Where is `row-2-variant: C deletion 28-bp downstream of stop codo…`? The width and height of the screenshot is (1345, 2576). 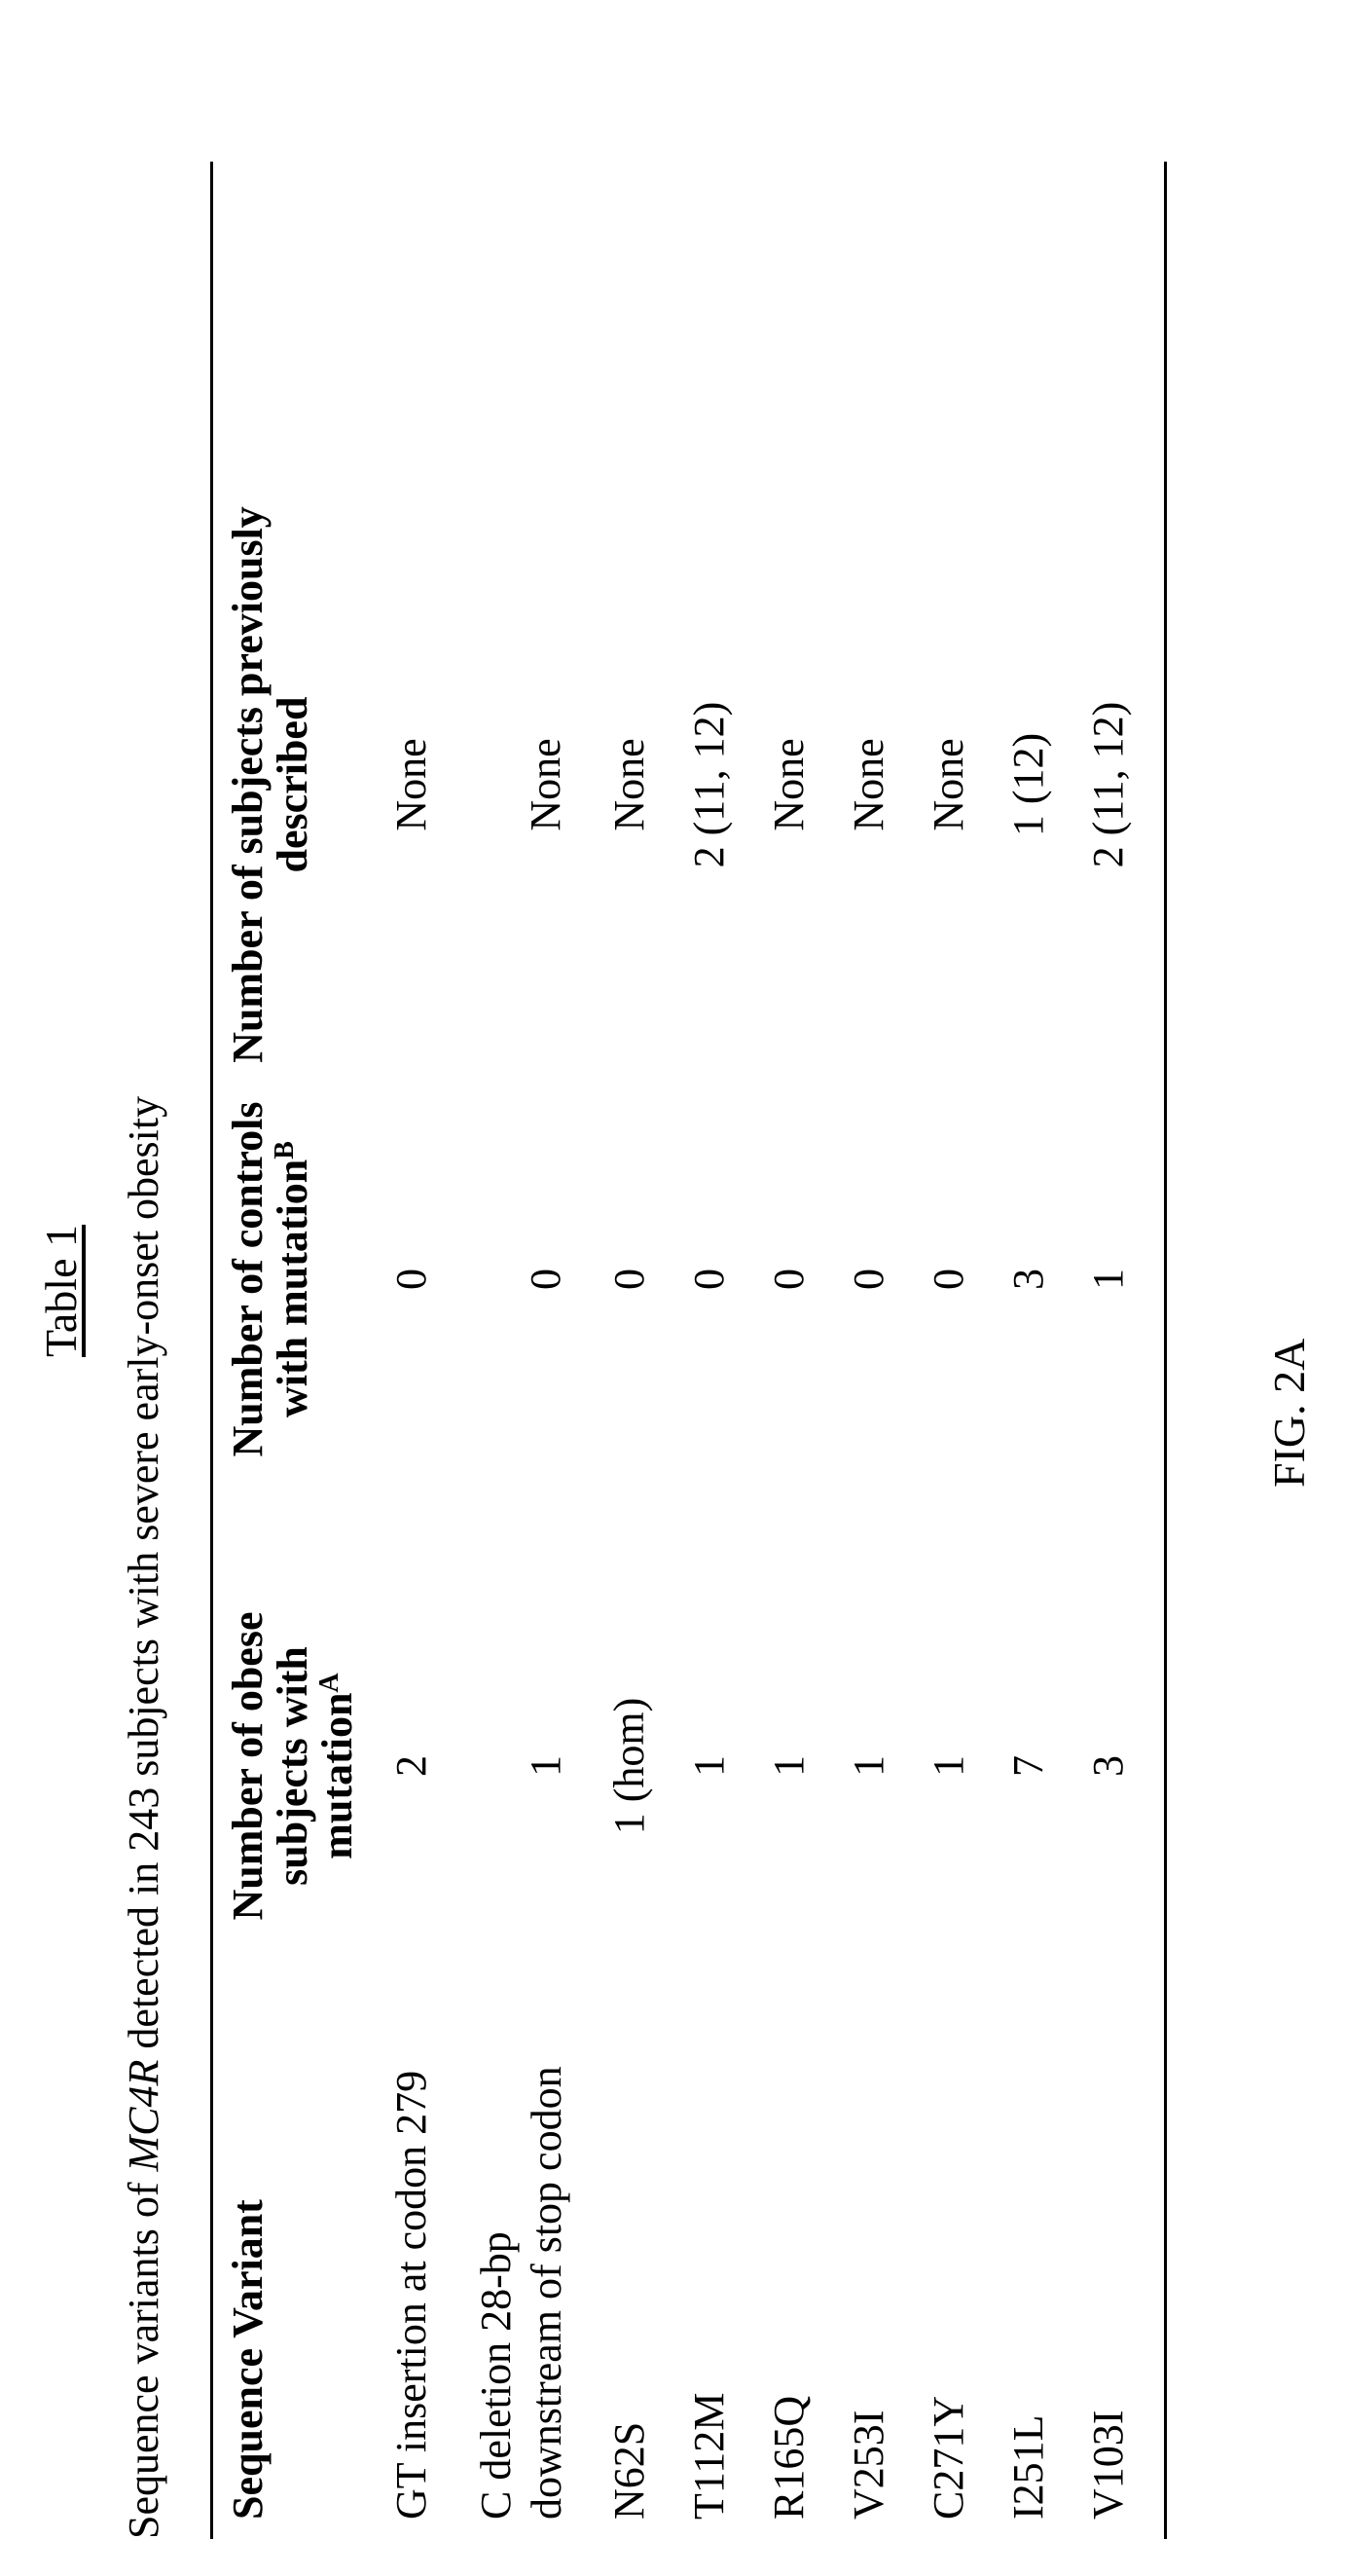 row-2-variant: C deletion 28-bp downstream of stop codo… is located at coordinates (521, 2266).